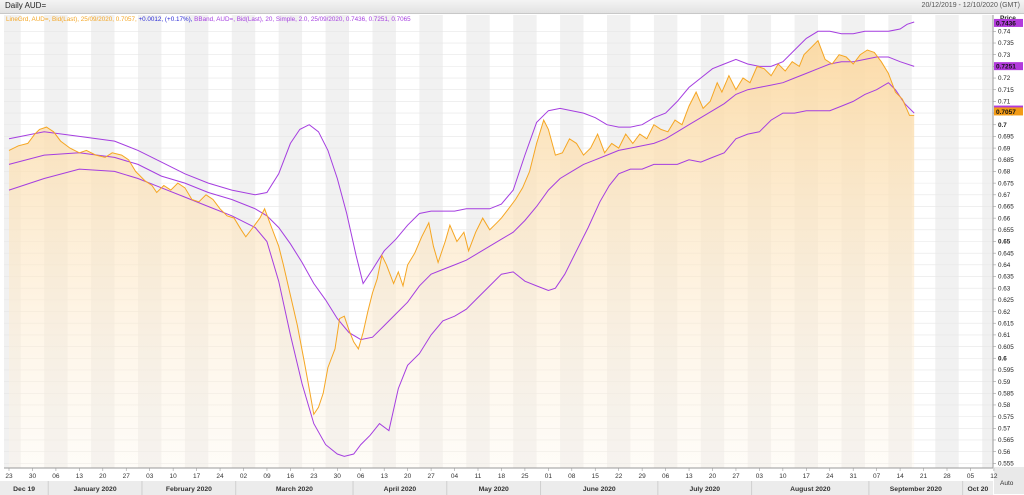  What do you see at coordinates (971, 476) in the screenshot?
I see `x-tick-label: 05` at bounding box center [971, 476].